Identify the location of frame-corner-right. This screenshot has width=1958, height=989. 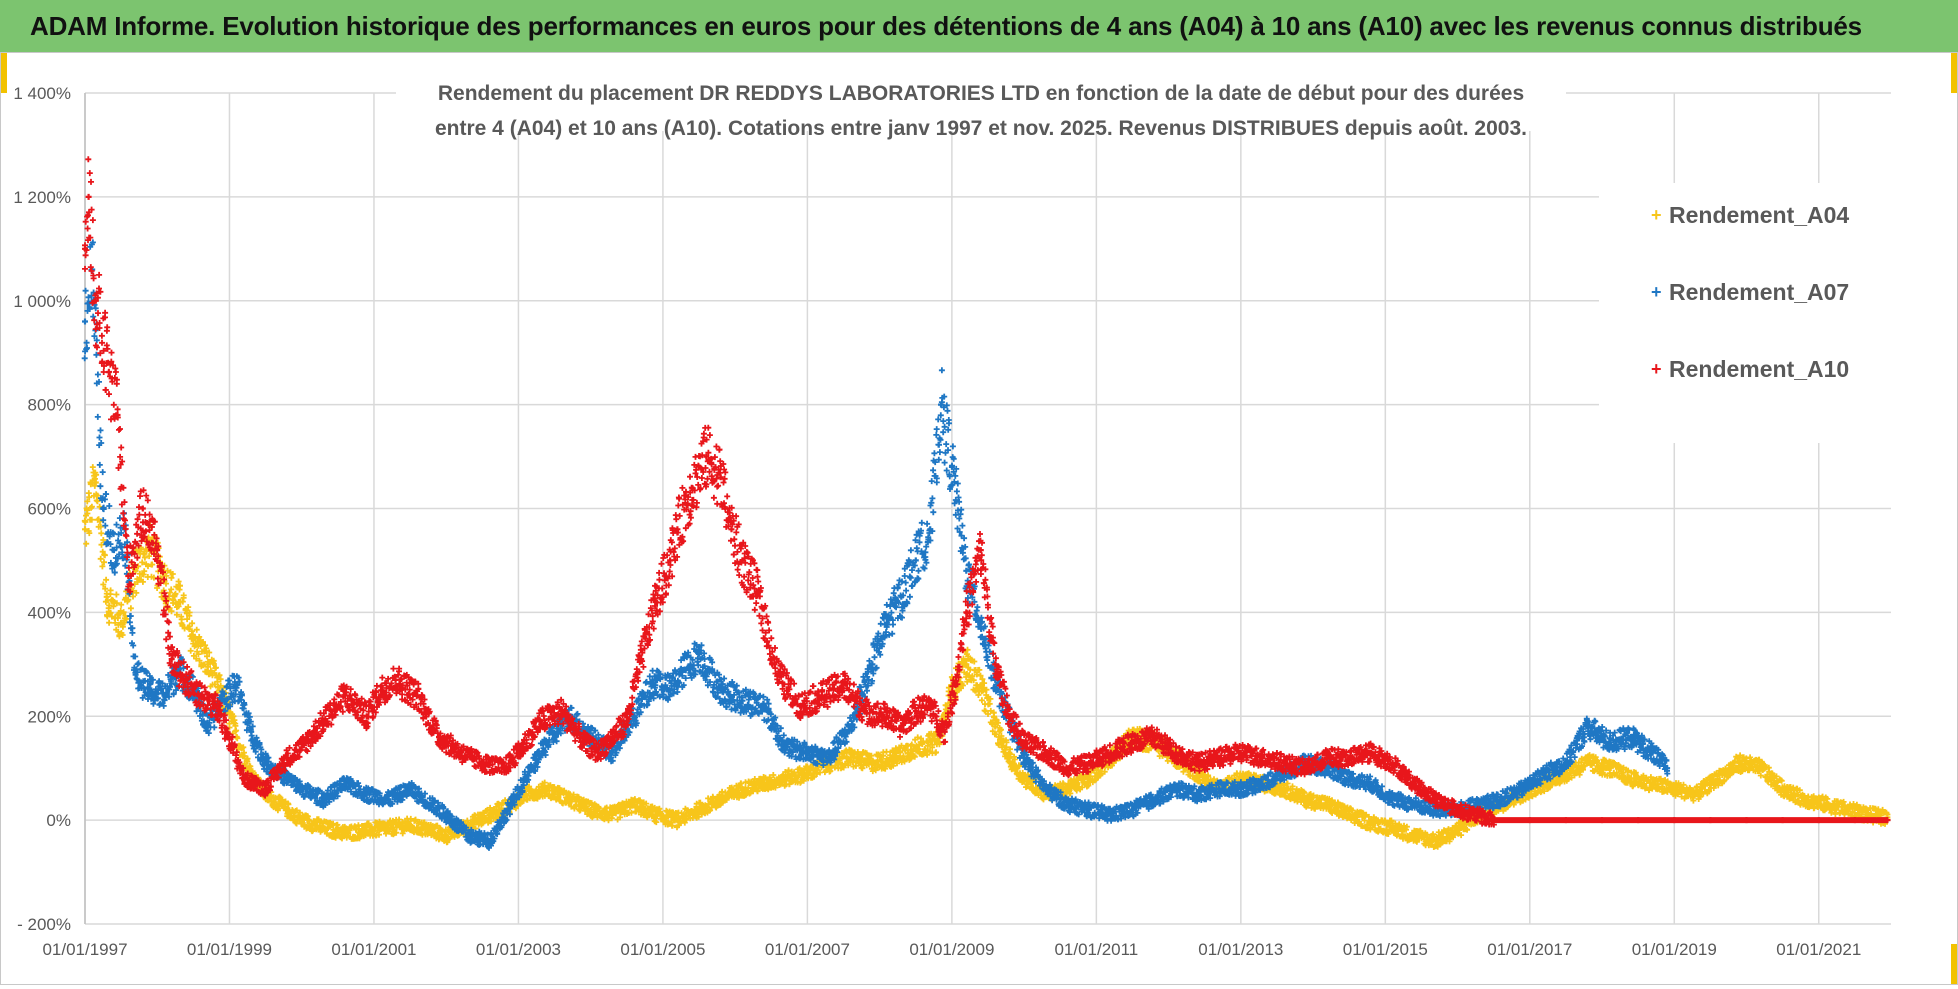
(1954, 73).